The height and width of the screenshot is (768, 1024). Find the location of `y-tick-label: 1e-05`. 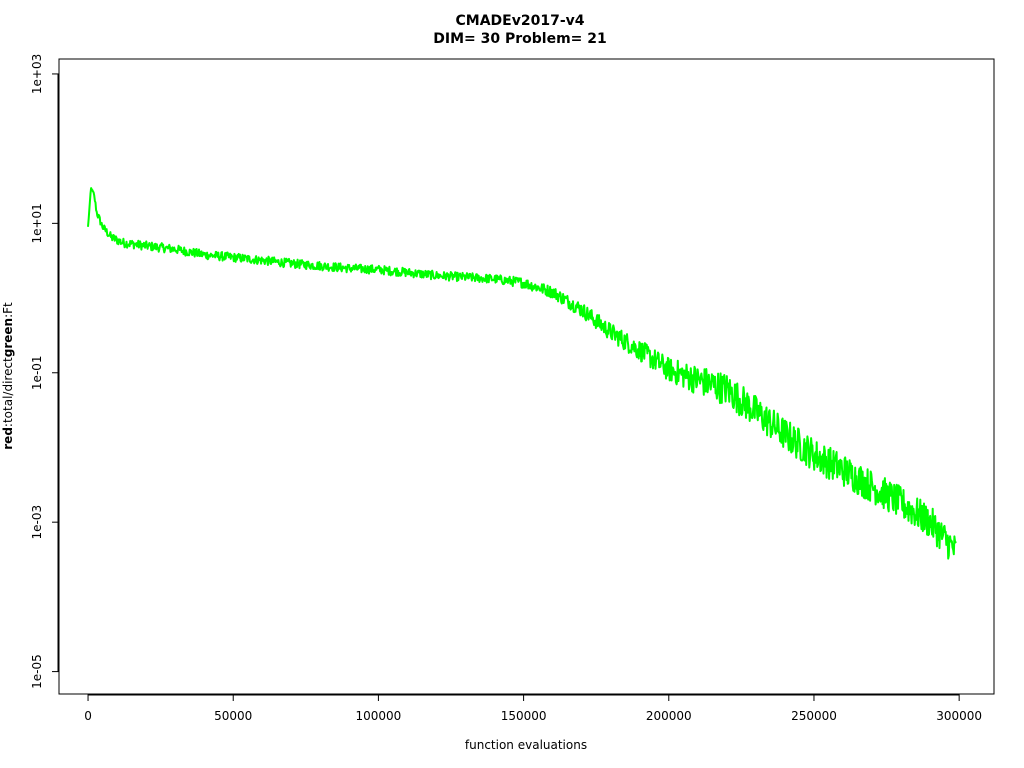

y-tick-label: 1e-05 is located at coordinates (37, 671).